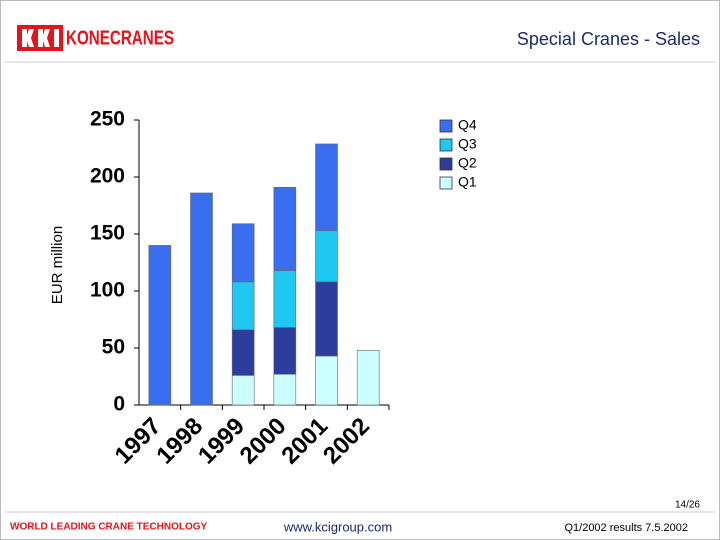 This screenshot has width=720, height=540. I want to click on logo-text: KONECRANES, so click(120, 38).